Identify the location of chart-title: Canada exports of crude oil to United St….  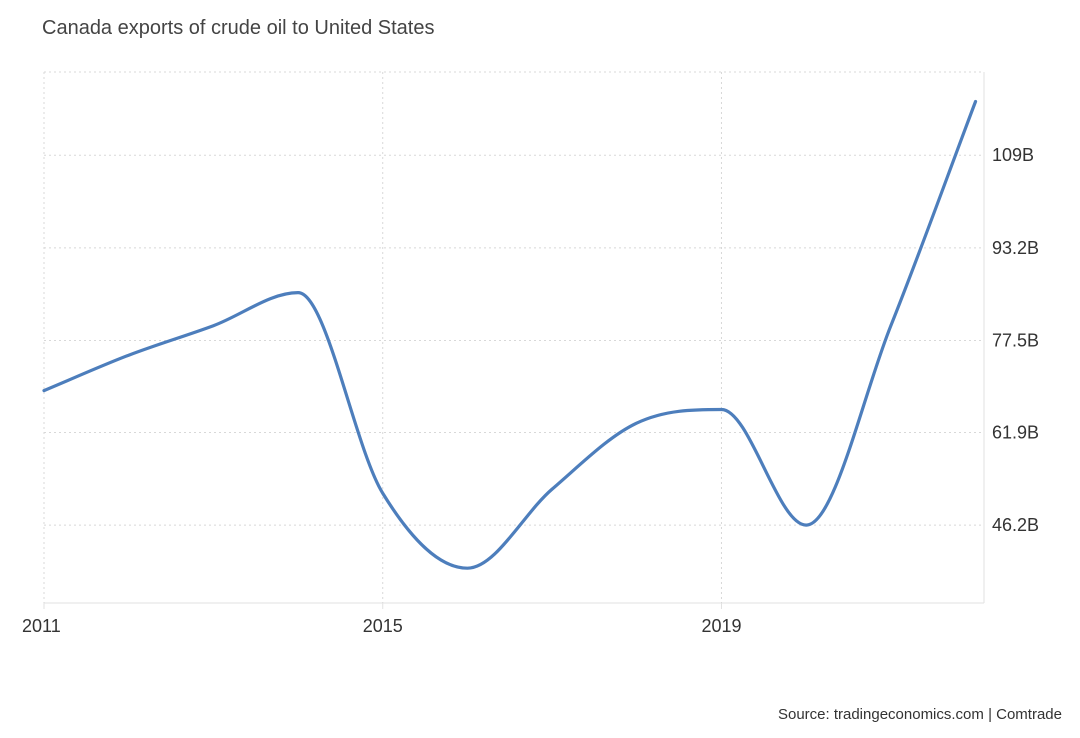
(238, 28).